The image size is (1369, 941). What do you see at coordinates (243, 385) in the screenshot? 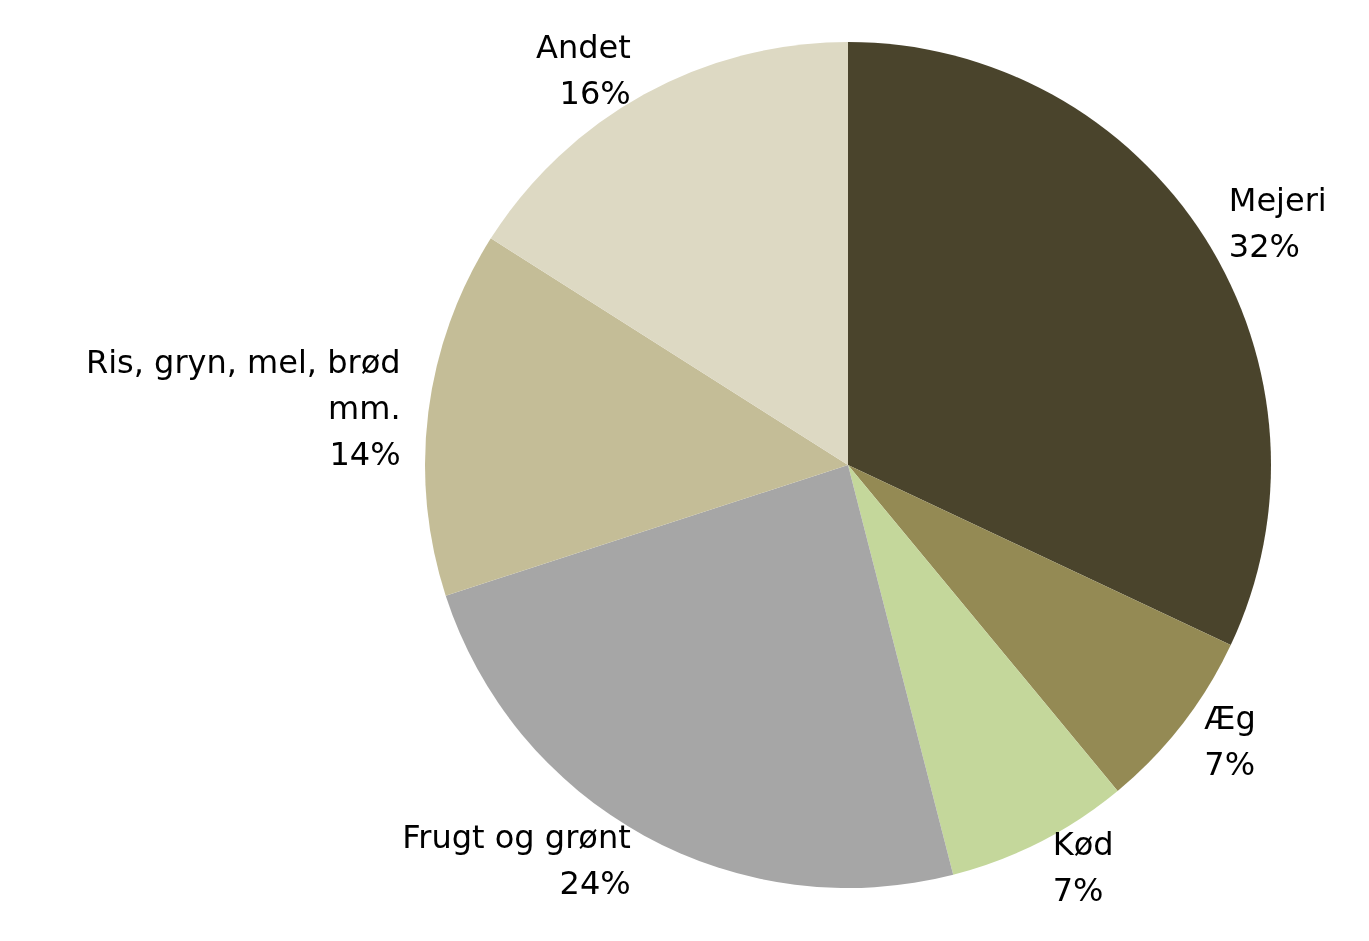
I see `slice-label: Ris, gryn, mel, brød mm.` at bounding box center [243, 385].